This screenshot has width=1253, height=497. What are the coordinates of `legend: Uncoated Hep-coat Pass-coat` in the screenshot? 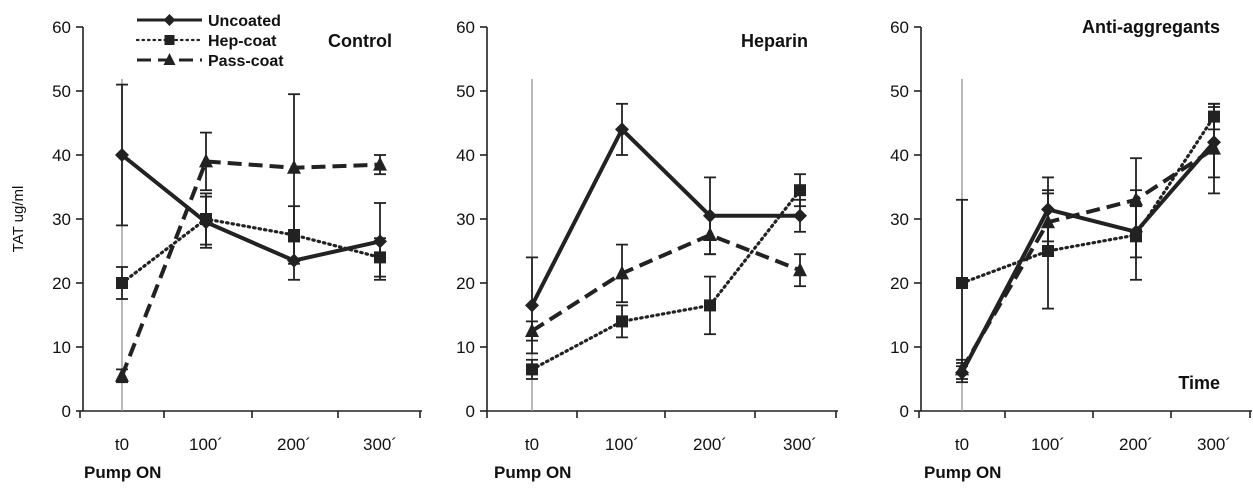 It's located at (209, 41).